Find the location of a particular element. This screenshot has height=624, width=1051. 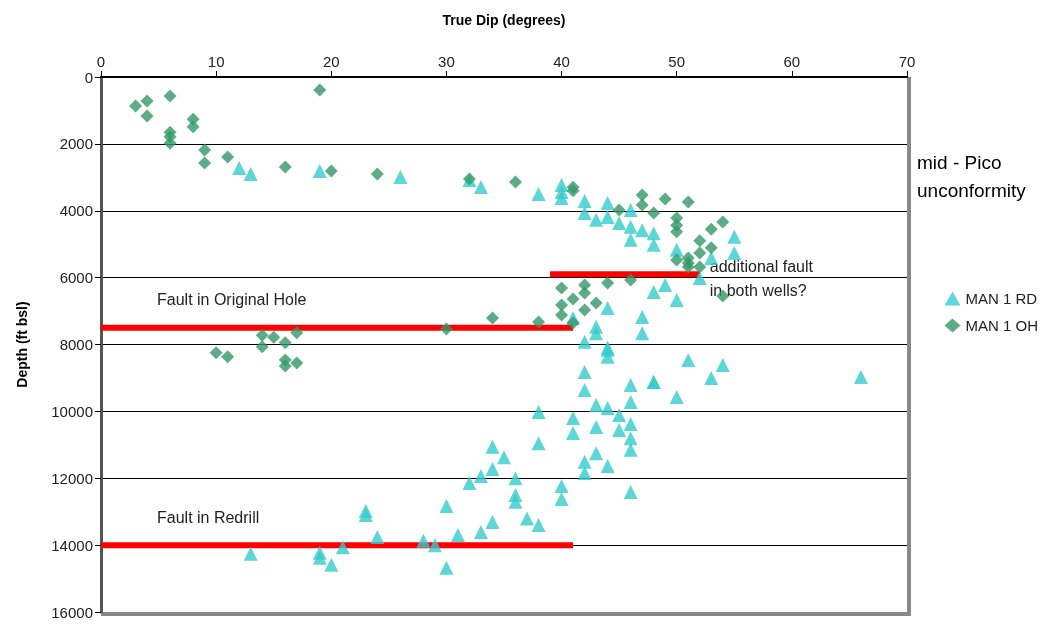

y-tick-label: 2000 is located at coordinates (76, 144).